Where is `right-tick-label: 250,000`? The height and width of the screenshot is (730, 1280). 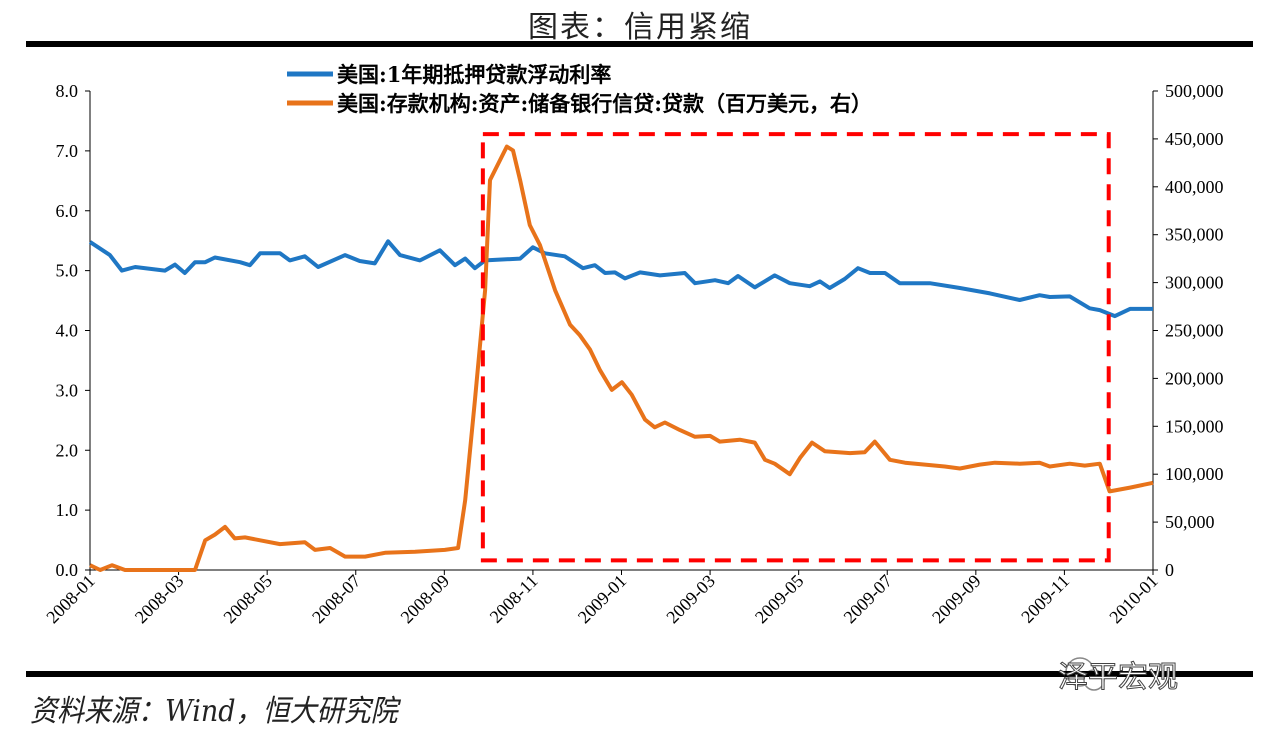 right-tick-label: 250,000 is located at coordinates (1194, 331).